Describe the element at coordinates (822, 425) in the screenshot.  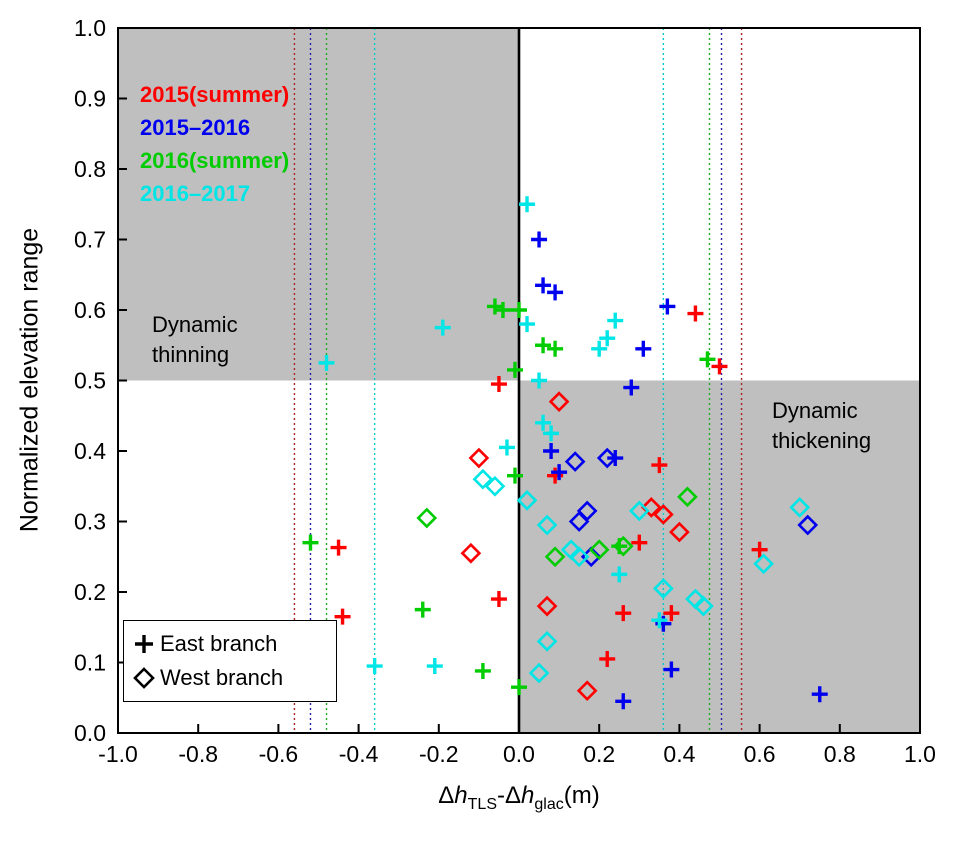
I see `region-label-thickening: Dynamic thickening` at that location.